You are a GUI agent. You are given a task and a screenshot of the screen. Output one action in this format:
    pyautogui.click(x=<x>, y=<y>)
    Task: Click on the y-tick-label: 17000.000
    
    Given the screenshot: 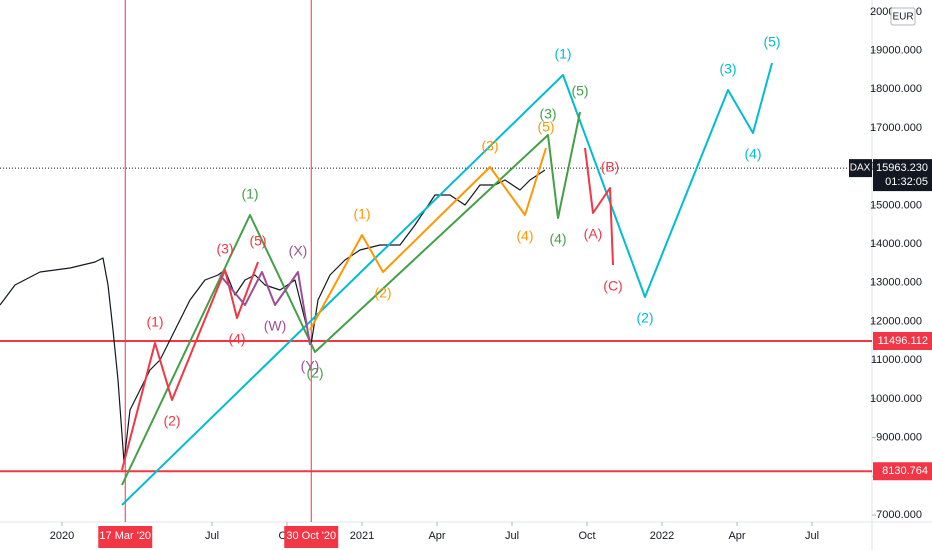 What is the action you would take?
    pyautogui.click(x=896, y=128)
    